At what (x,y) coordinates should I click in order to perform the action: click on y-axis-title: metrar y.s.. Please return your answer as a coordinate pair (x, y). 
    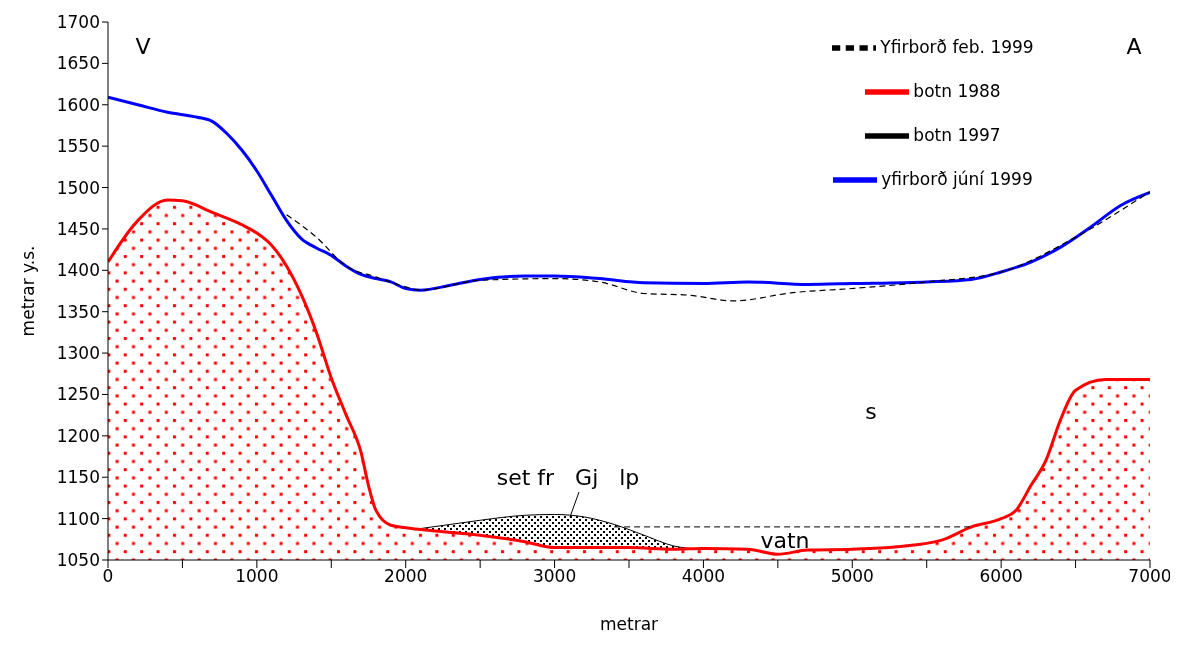
    Looking at the image, I should click on (28, 291).